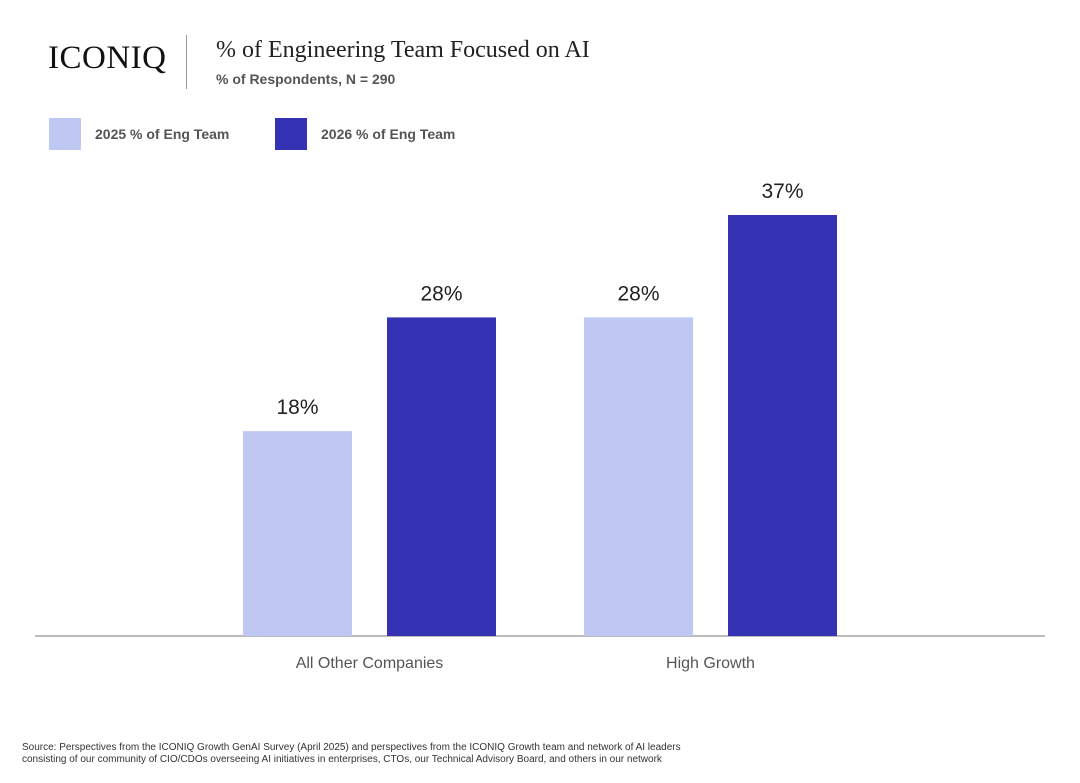 Image resolution: width=1080 pixels, height=783 pixels. I want to click on legend-label-2025: 2025 % of Eng Team, so click(162, 134).